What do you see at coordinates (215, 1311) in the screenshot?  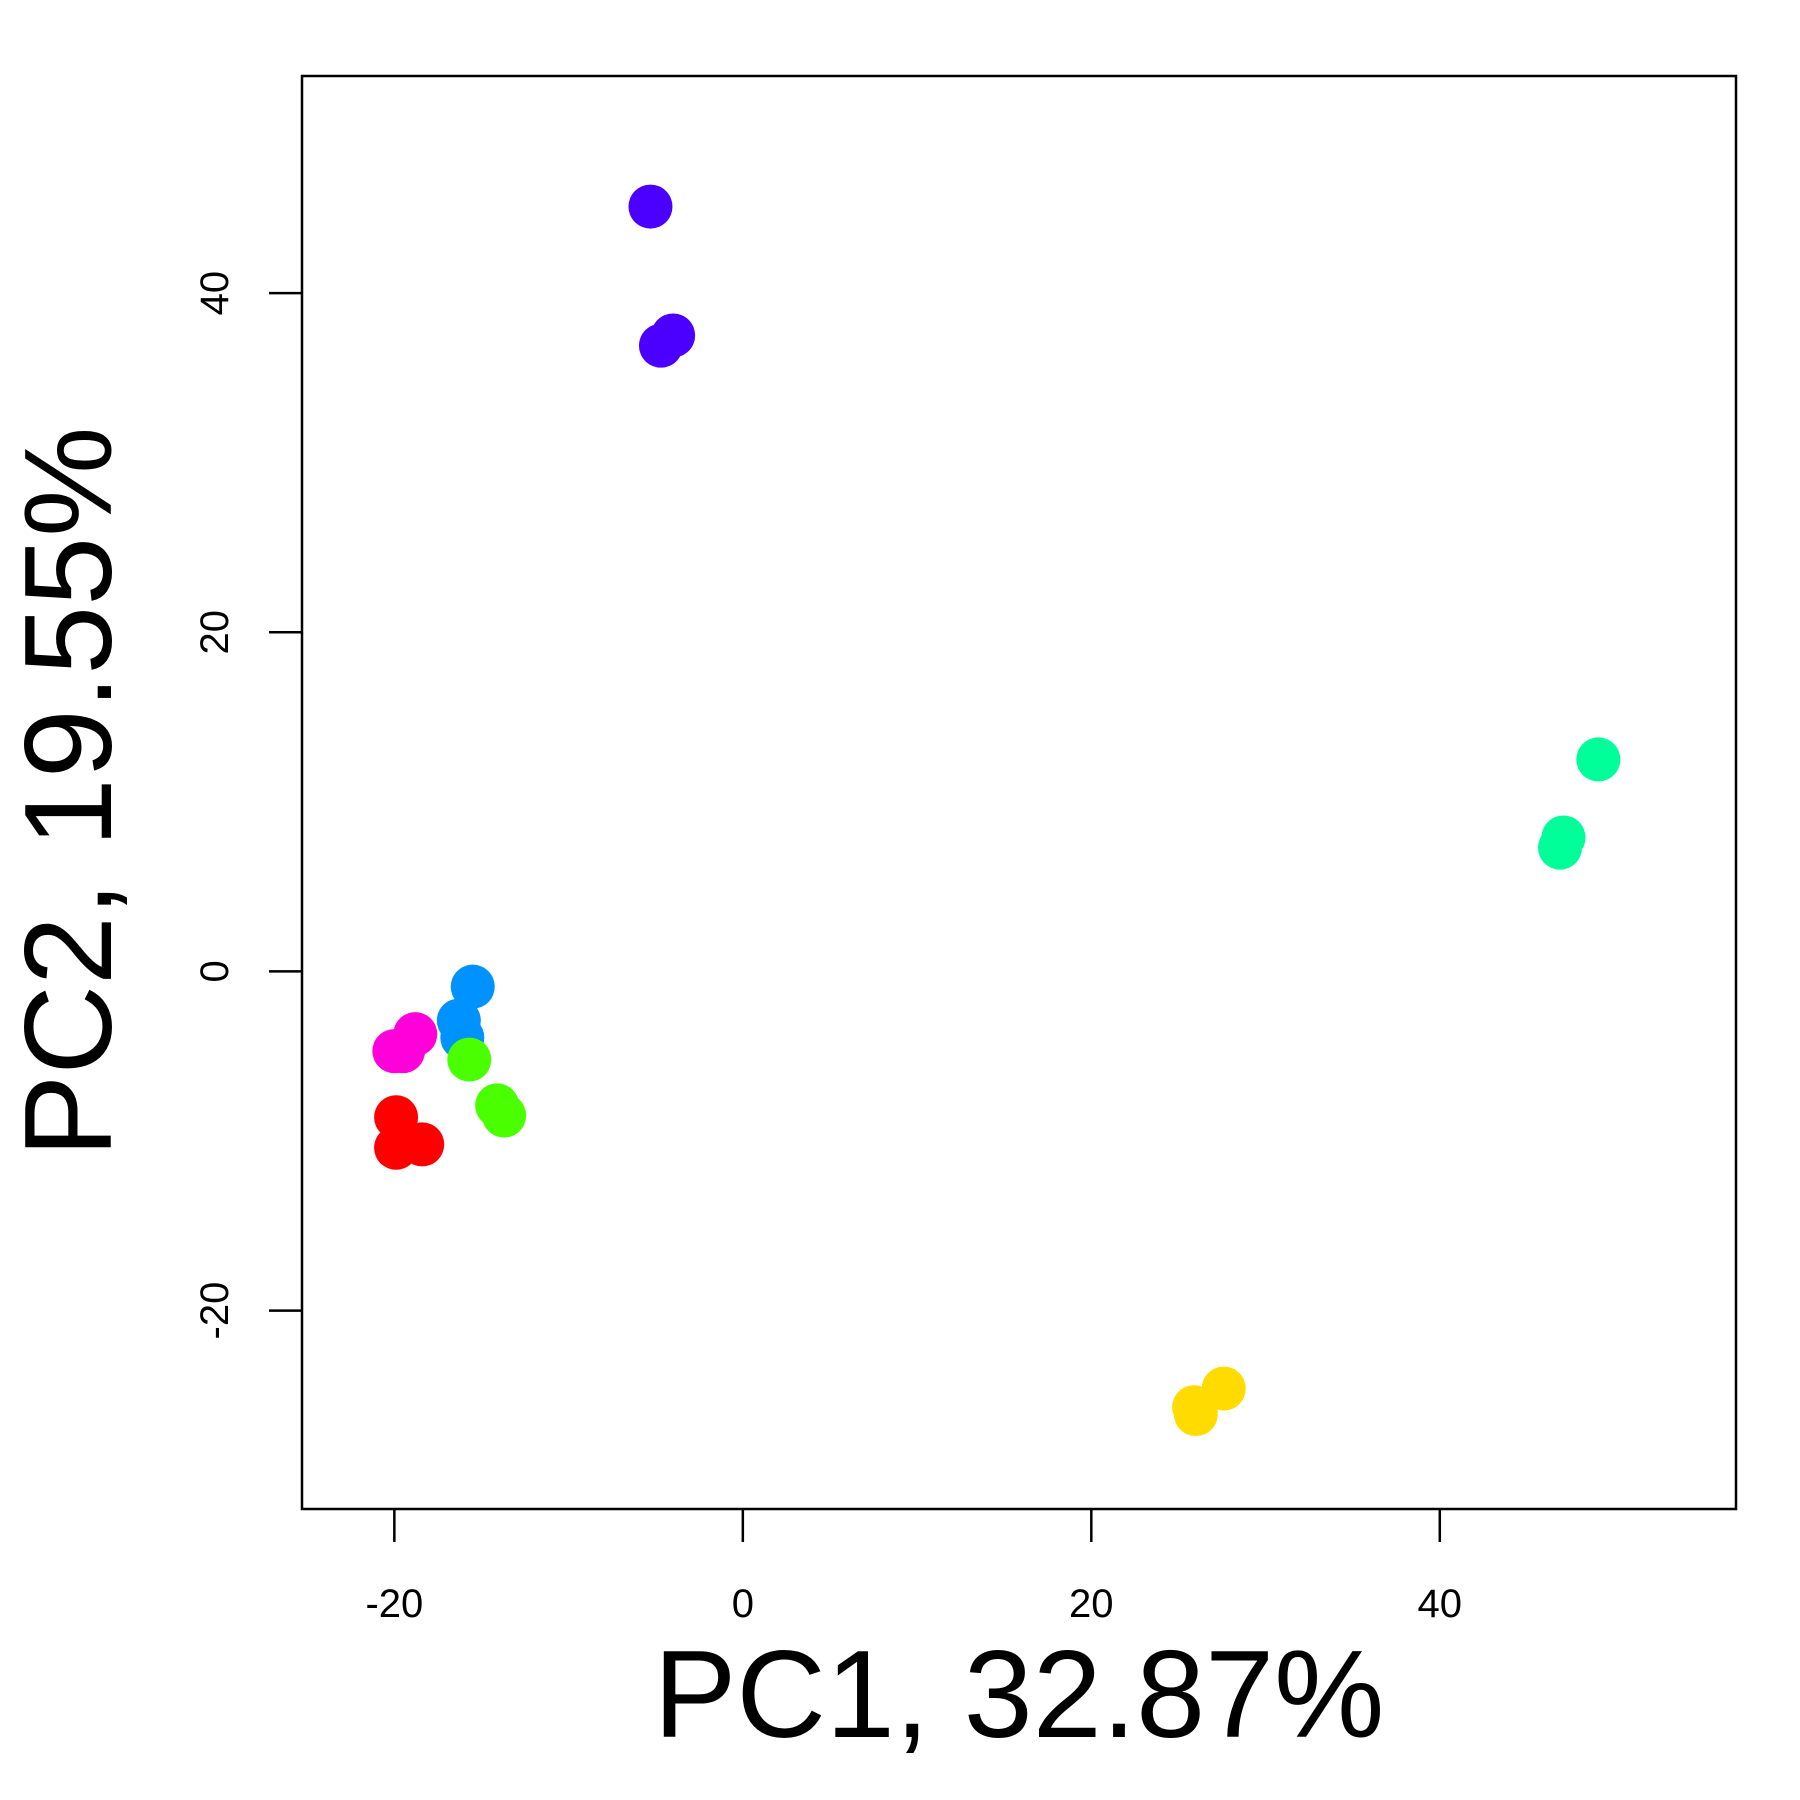 I see `y-tick-label: -20` at bounding box center [215, 1311].